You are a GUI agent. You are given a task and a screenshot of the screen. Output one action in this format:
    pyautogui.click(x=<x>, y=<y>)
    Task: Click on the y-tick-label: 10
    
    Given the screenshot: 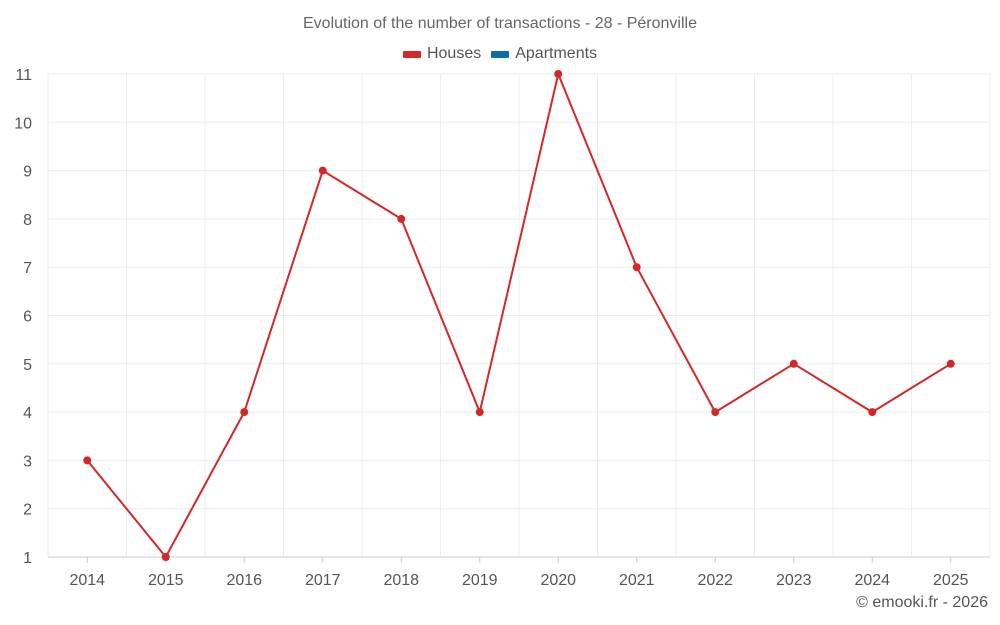 What is the action you would take?
    pyautogui.click(x=23, y=123)
    